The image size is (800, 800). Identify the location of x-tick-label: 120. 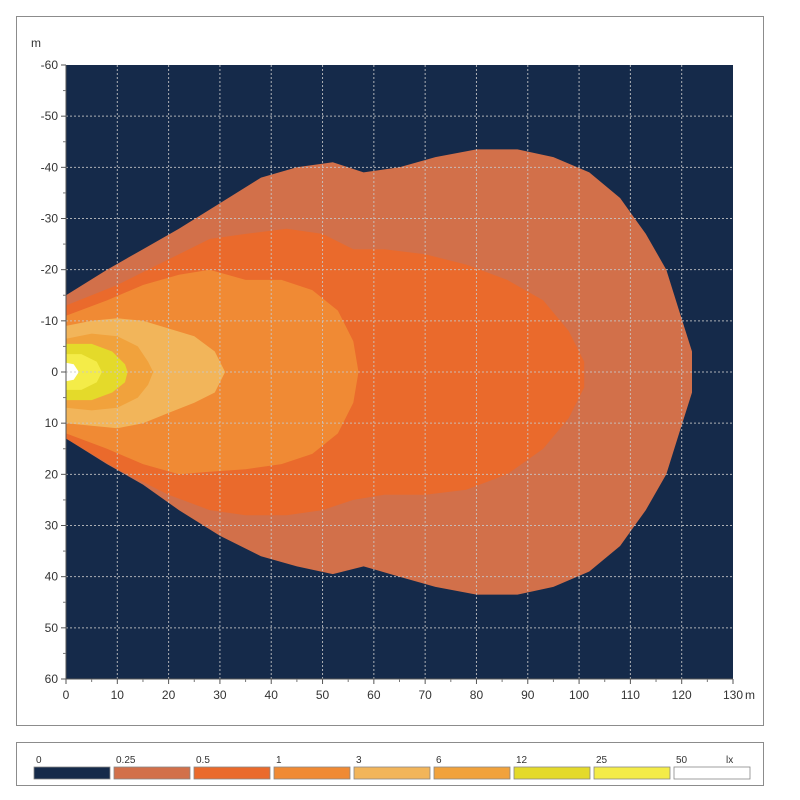
(682, 695).